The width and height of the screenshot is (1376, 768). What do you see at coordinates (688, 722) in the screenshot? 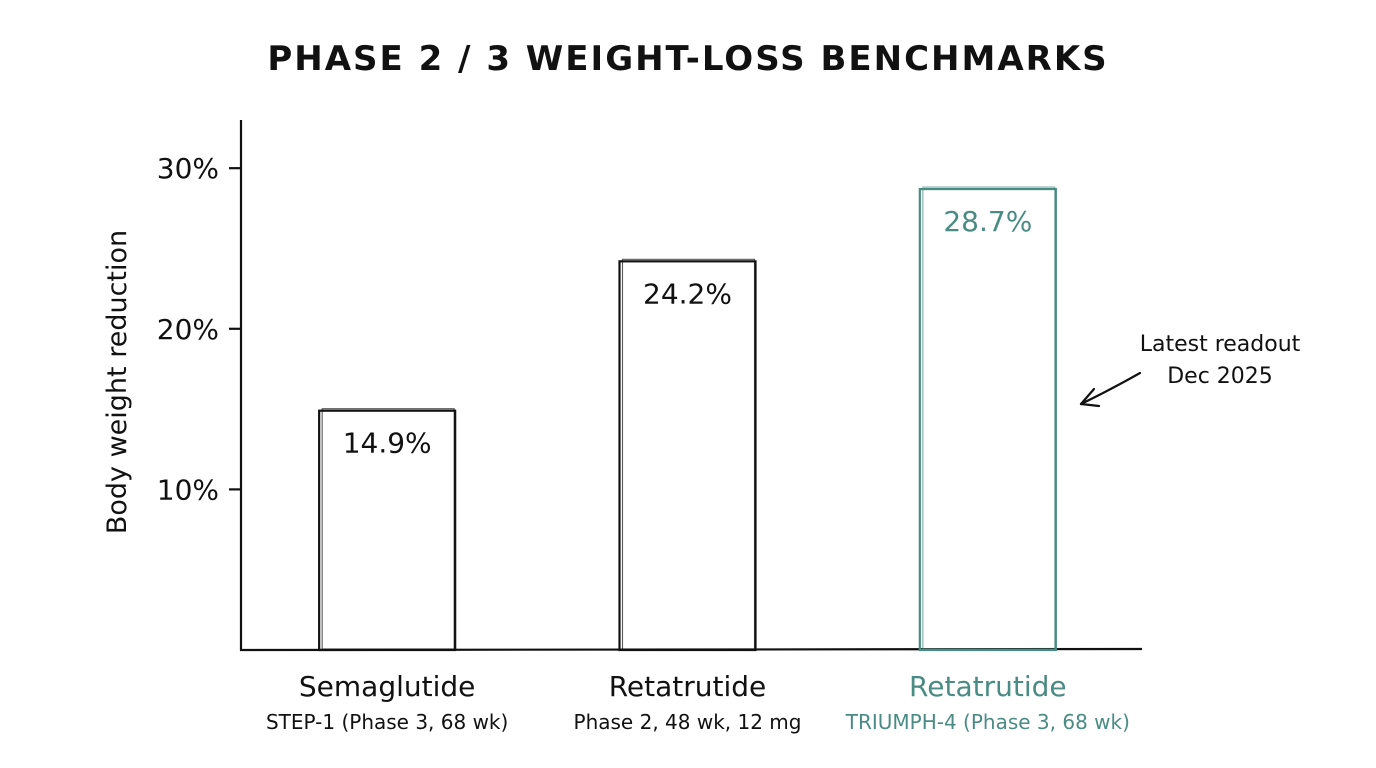
I see `x-category-subtitle: Phase 2, 48 wk, 12 mg` at bounding box center [688, 722].